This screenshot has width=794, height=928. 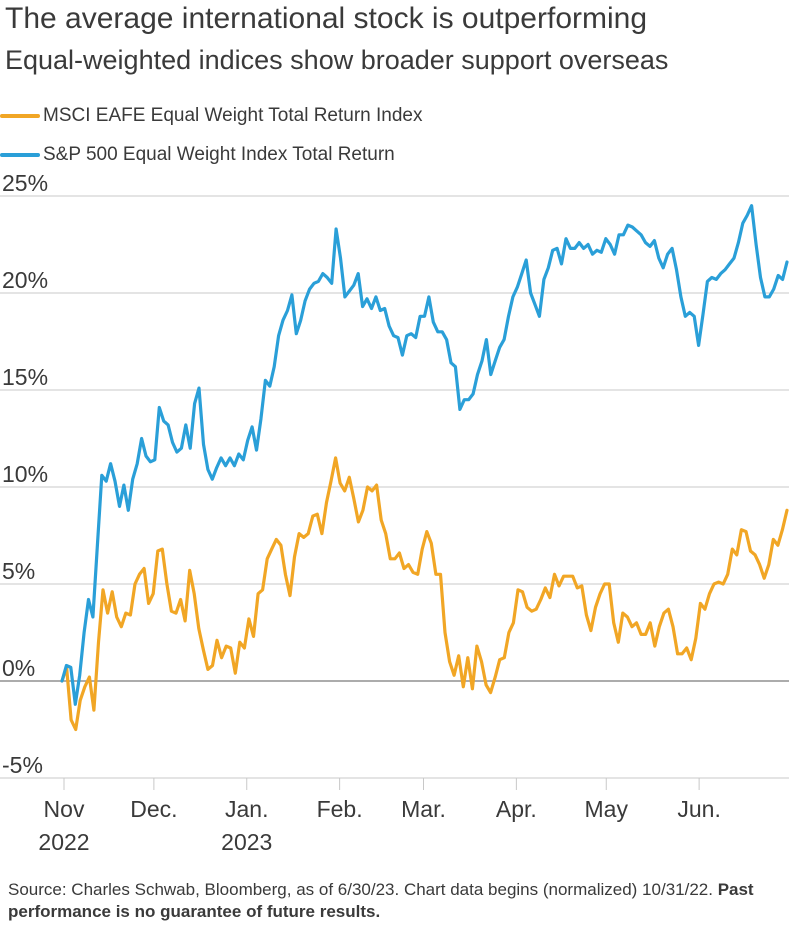 I want to click on legend-swatch-sp500, so click(x=20, y=155).